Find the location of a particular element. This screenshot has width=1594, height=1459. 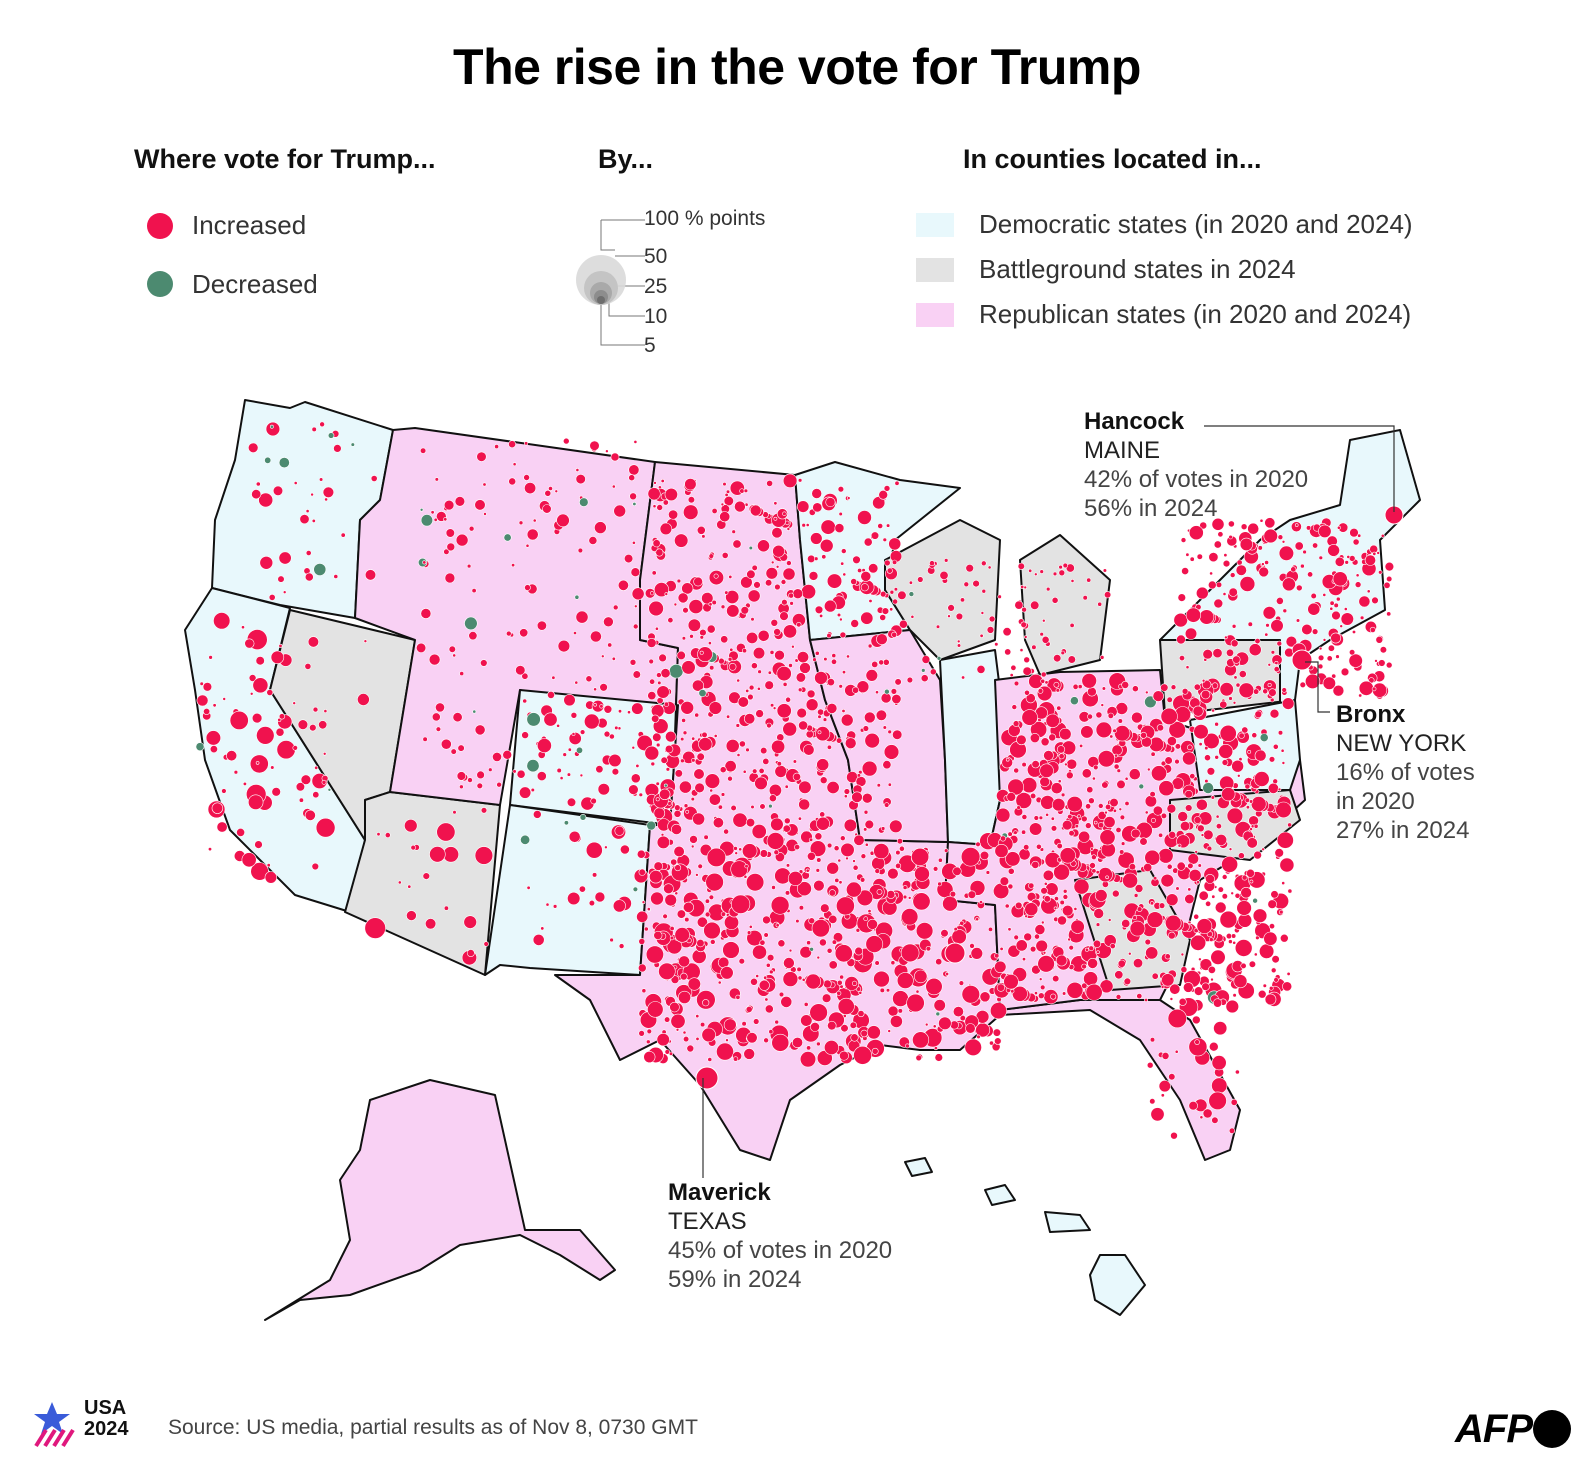

logo-line1: USA is located at coordinates (105, 1408).